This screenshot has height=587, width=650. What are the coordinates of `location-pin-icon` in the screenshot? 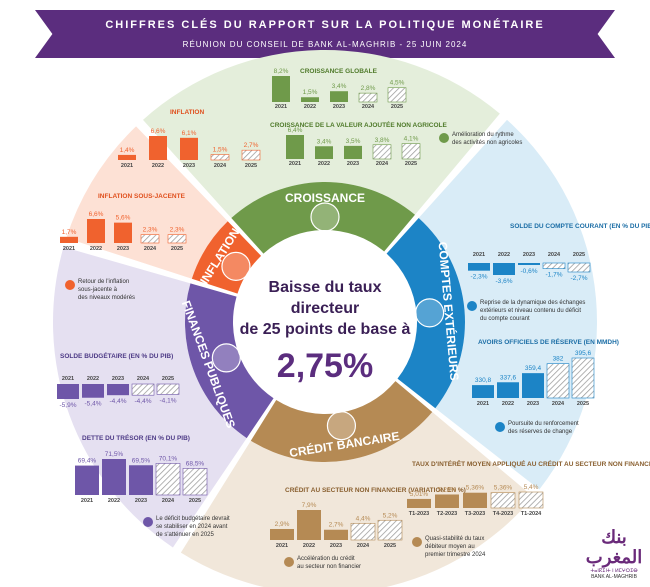 It's located at (472, 306).